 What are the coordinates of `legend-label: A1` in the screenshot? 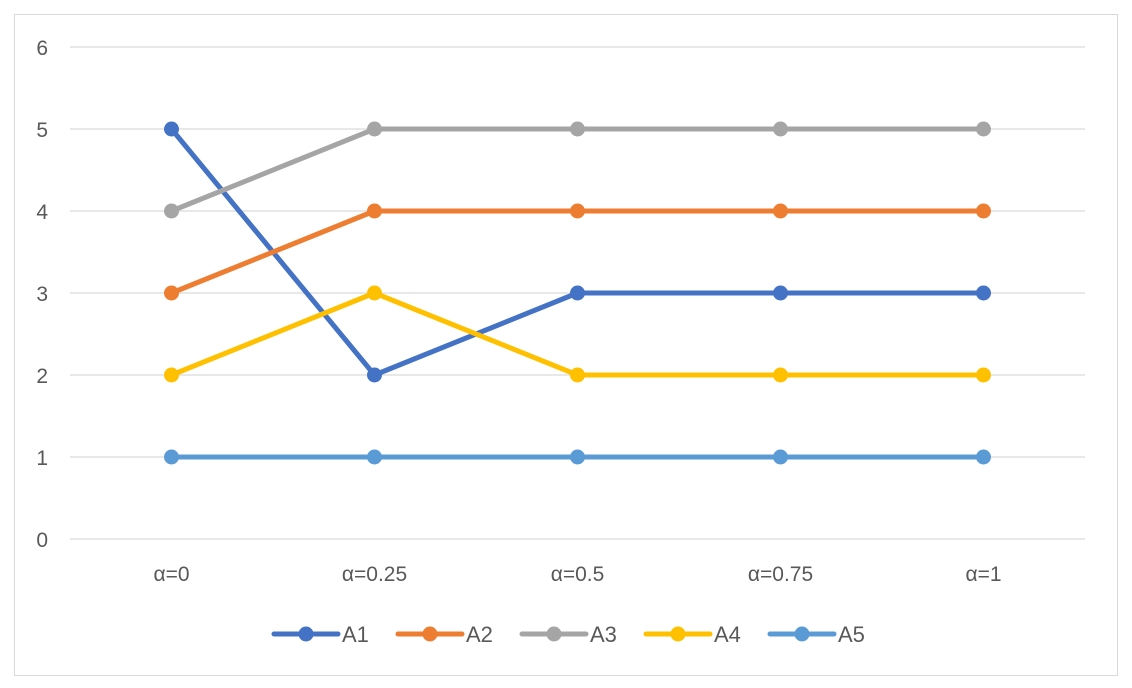 It's located at (355, 634).